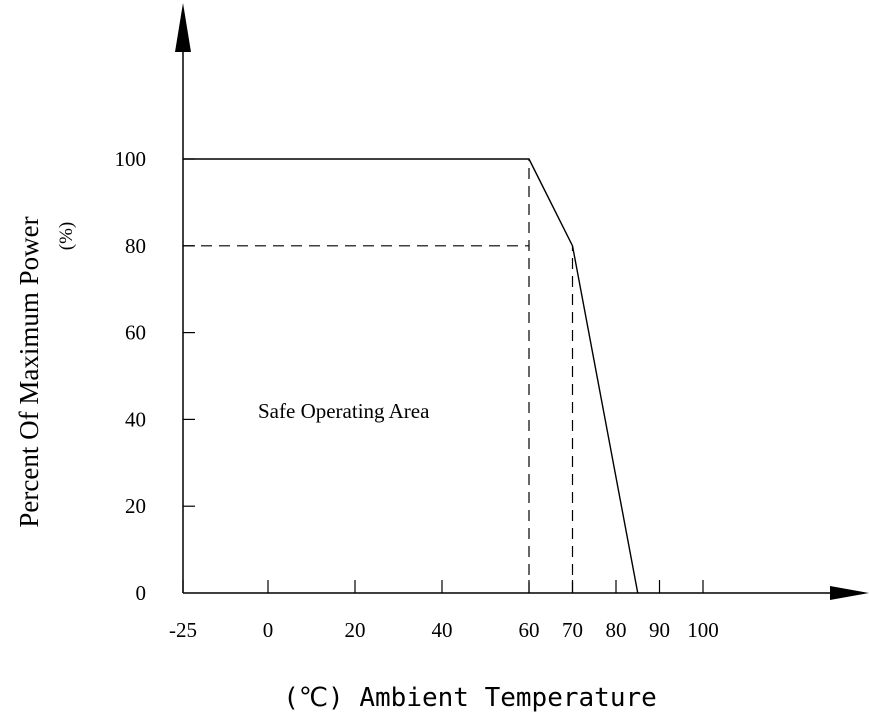 This screenshot has height=717, width=869. What do you see at coordinates (344, 411) in the screenshot?
I see `annotation-safe-operating-area: Safe Operating Area` at bounding box center [344, 411].